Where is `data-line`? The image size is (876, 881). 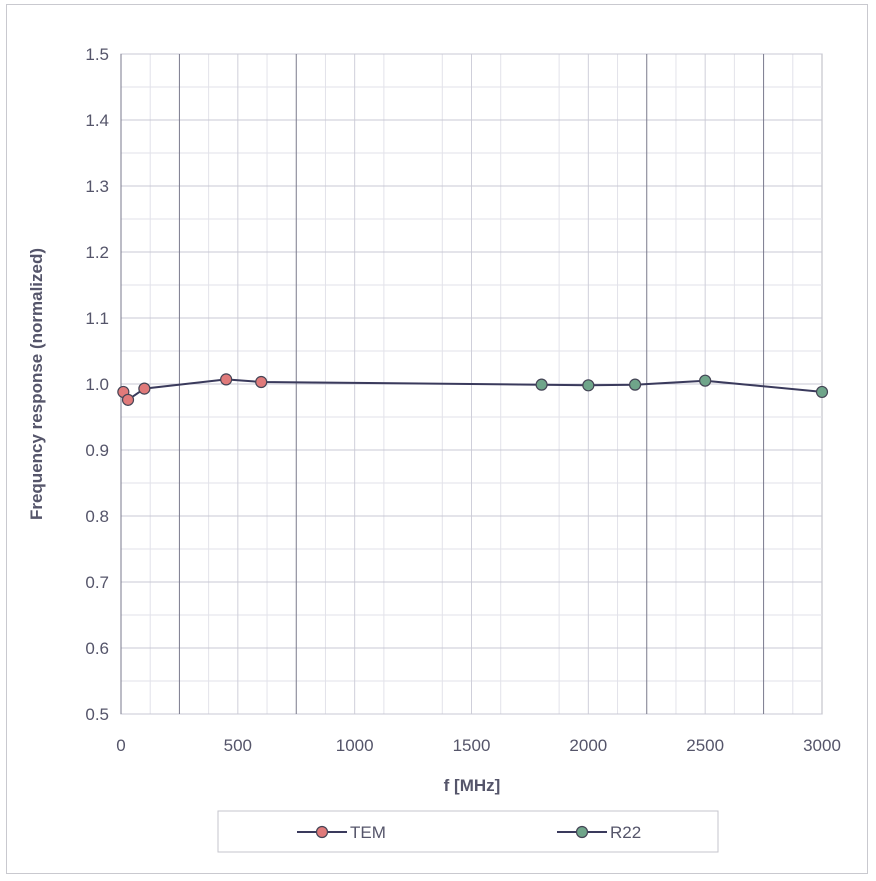
data-line is located at coordinates (472, 390).